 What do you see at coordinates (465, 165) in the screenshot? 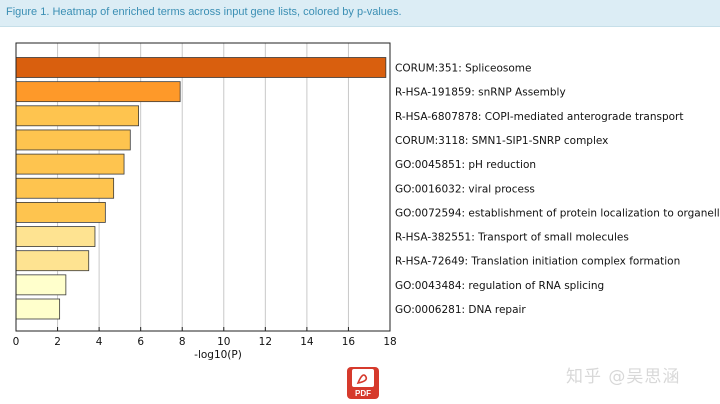
I see `category-label: GO:0045851: pH reduction` at bounding box center [465, 165].